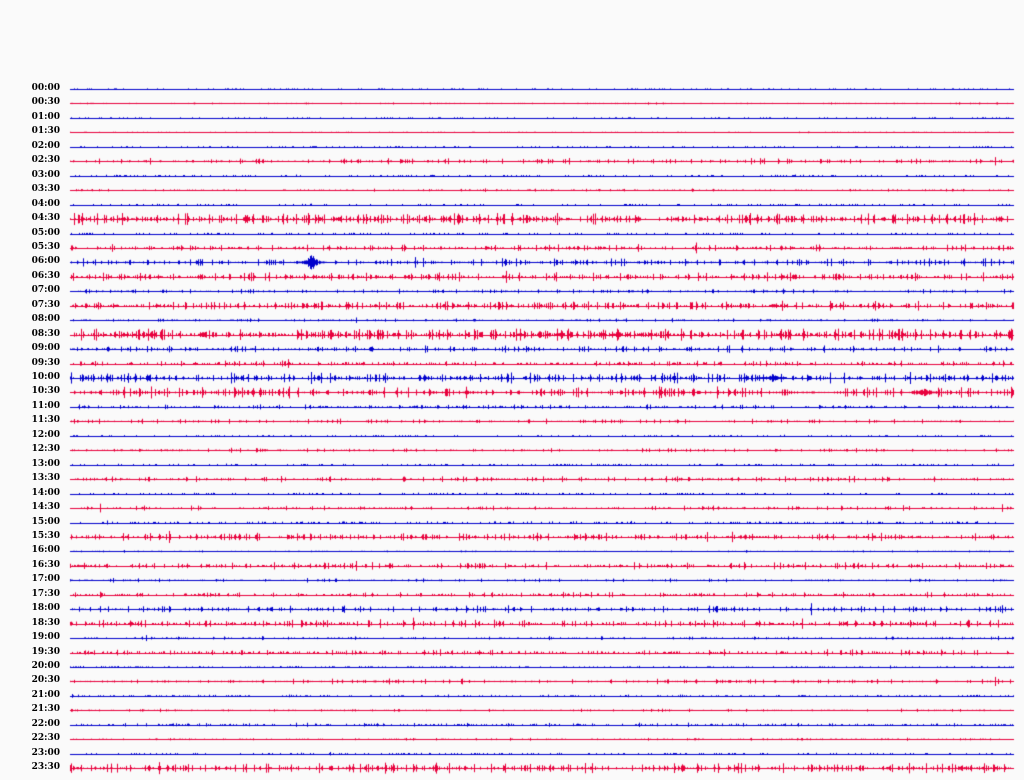 The height and width of the screenshot is (780, 1024). What do you see at coordinates (45, 362) in the screenshot?
I see `time-axis-label: 09:30` at bounding box center [45, 362].